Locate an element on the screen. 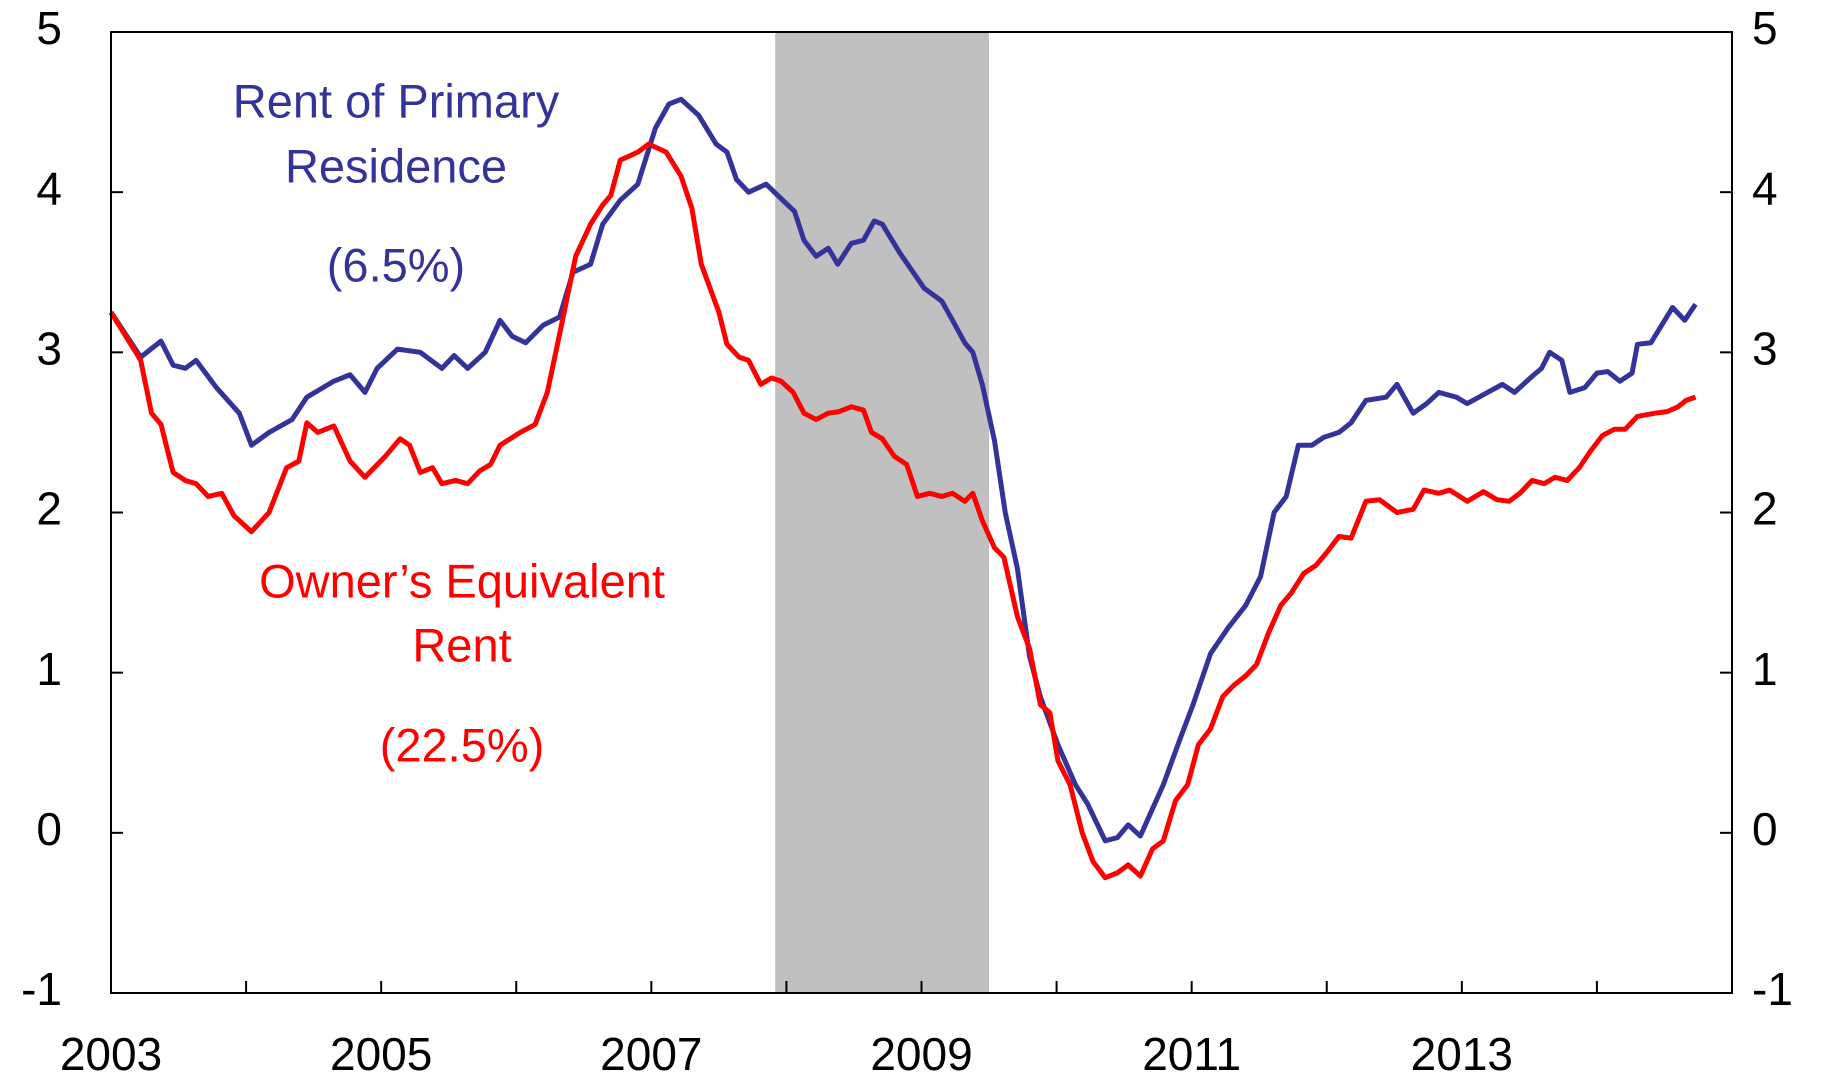 This screenshot has height=1088, width=1826. y2-tick-label: 3 is located at coordinates (1765, 348).